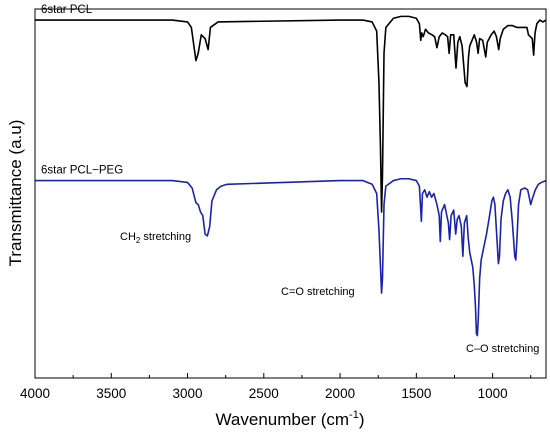 Image resolution: width=550 pixels, height=439 pixels. Describe the element at coordinates (283, 375) in the screenshot. I see `x-axis-ticks` at that location.